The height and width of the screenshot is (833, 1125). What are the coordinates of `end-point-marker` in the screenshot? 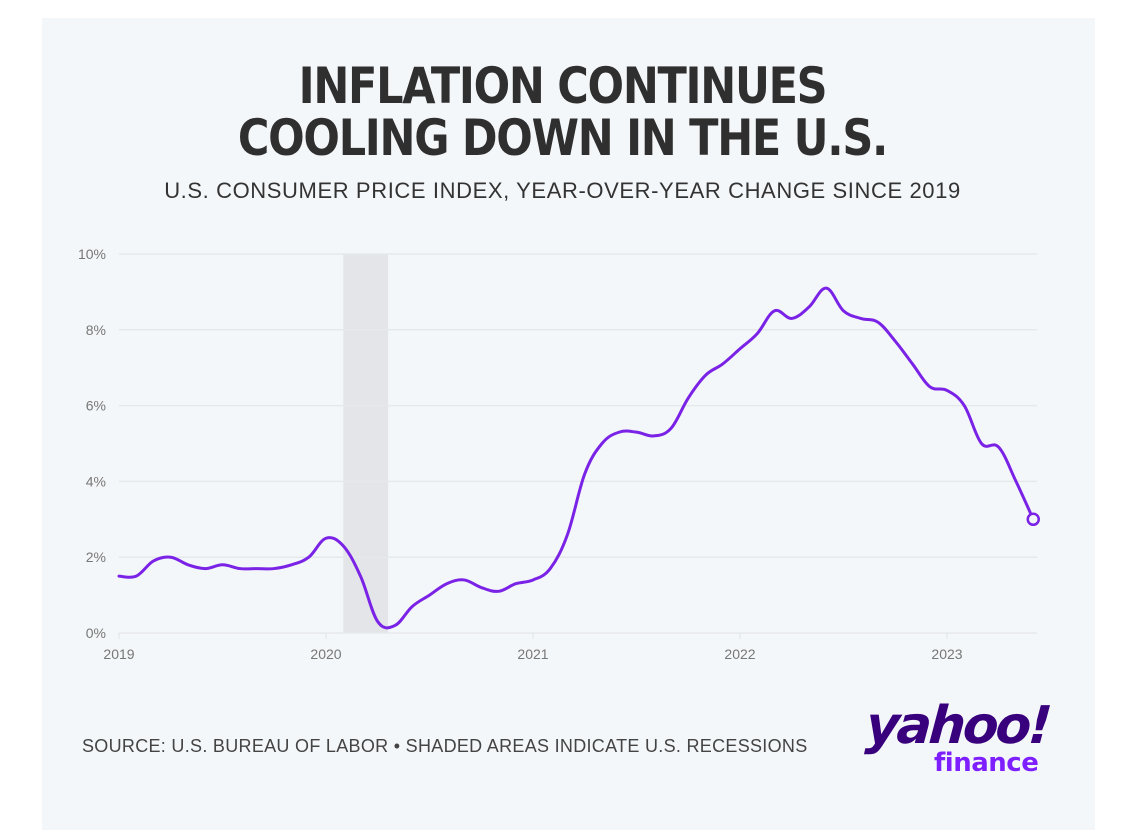 It's located at (1033, 519).